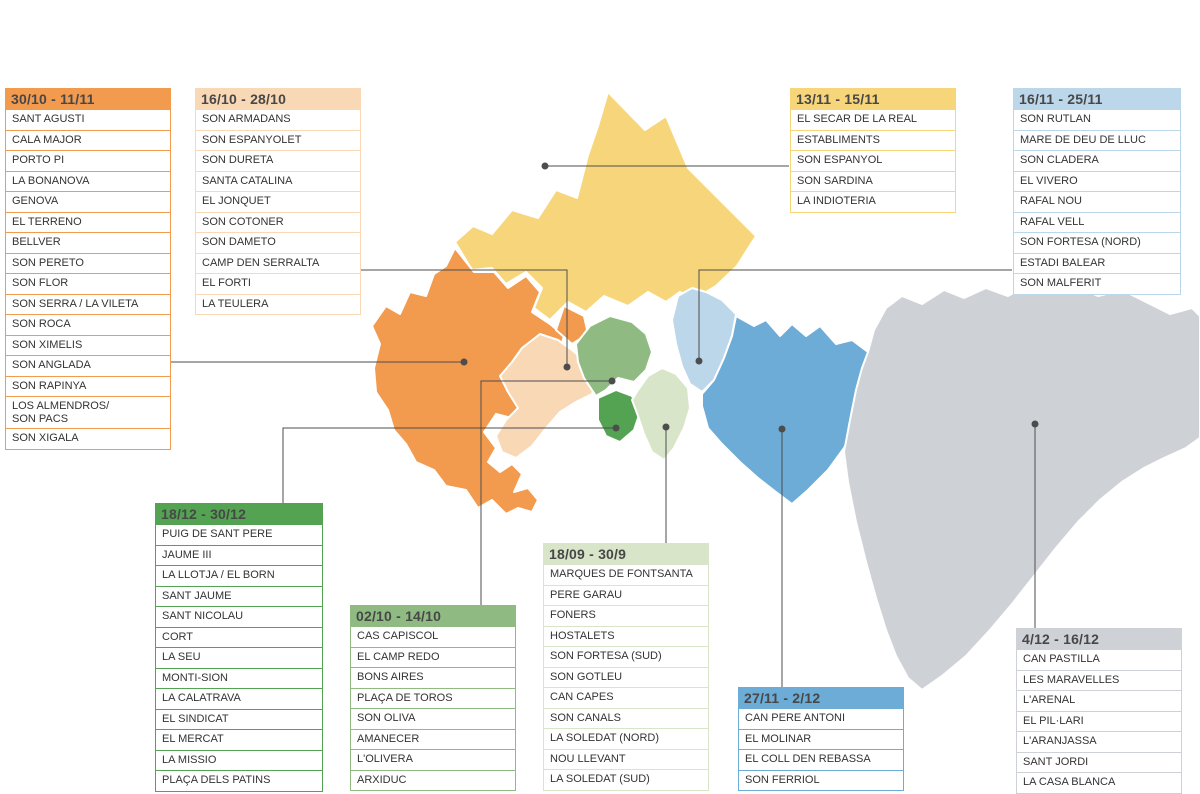  I want to click on list-item: SON SARDINA, so click(873, 180).